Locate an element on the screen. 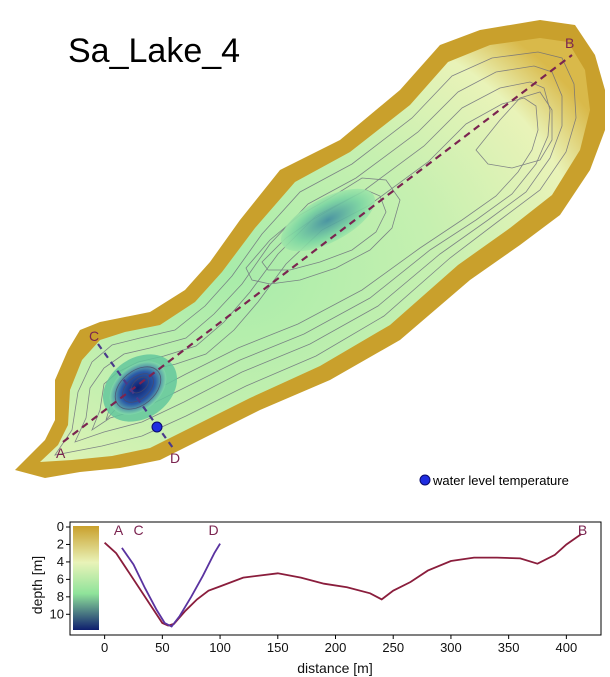 The width and height of the screenshot is (610, 677). temperature-point is located at coordinates (157, 427).